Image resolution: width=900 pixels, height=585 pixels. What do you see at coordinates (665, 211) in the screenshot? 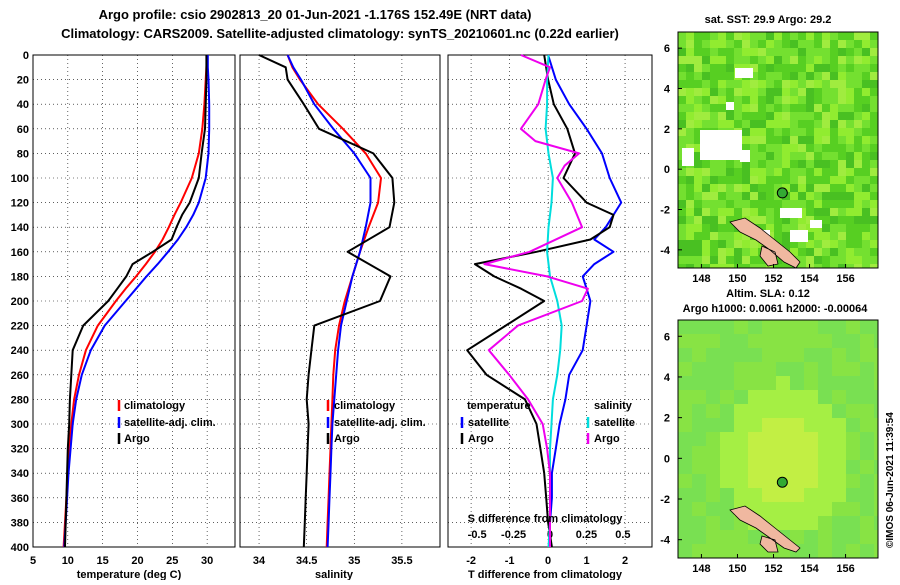
I see `lat-tick-label: -2` at bounding box center [665, 211].